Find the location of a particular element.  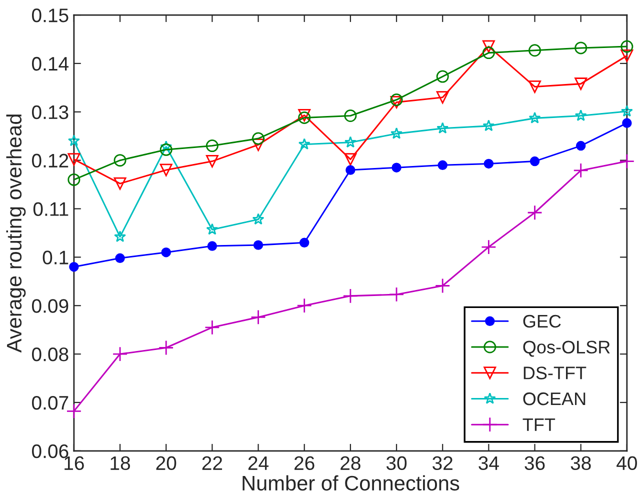

legend-label: TFT is located at coordinates (539, 424).